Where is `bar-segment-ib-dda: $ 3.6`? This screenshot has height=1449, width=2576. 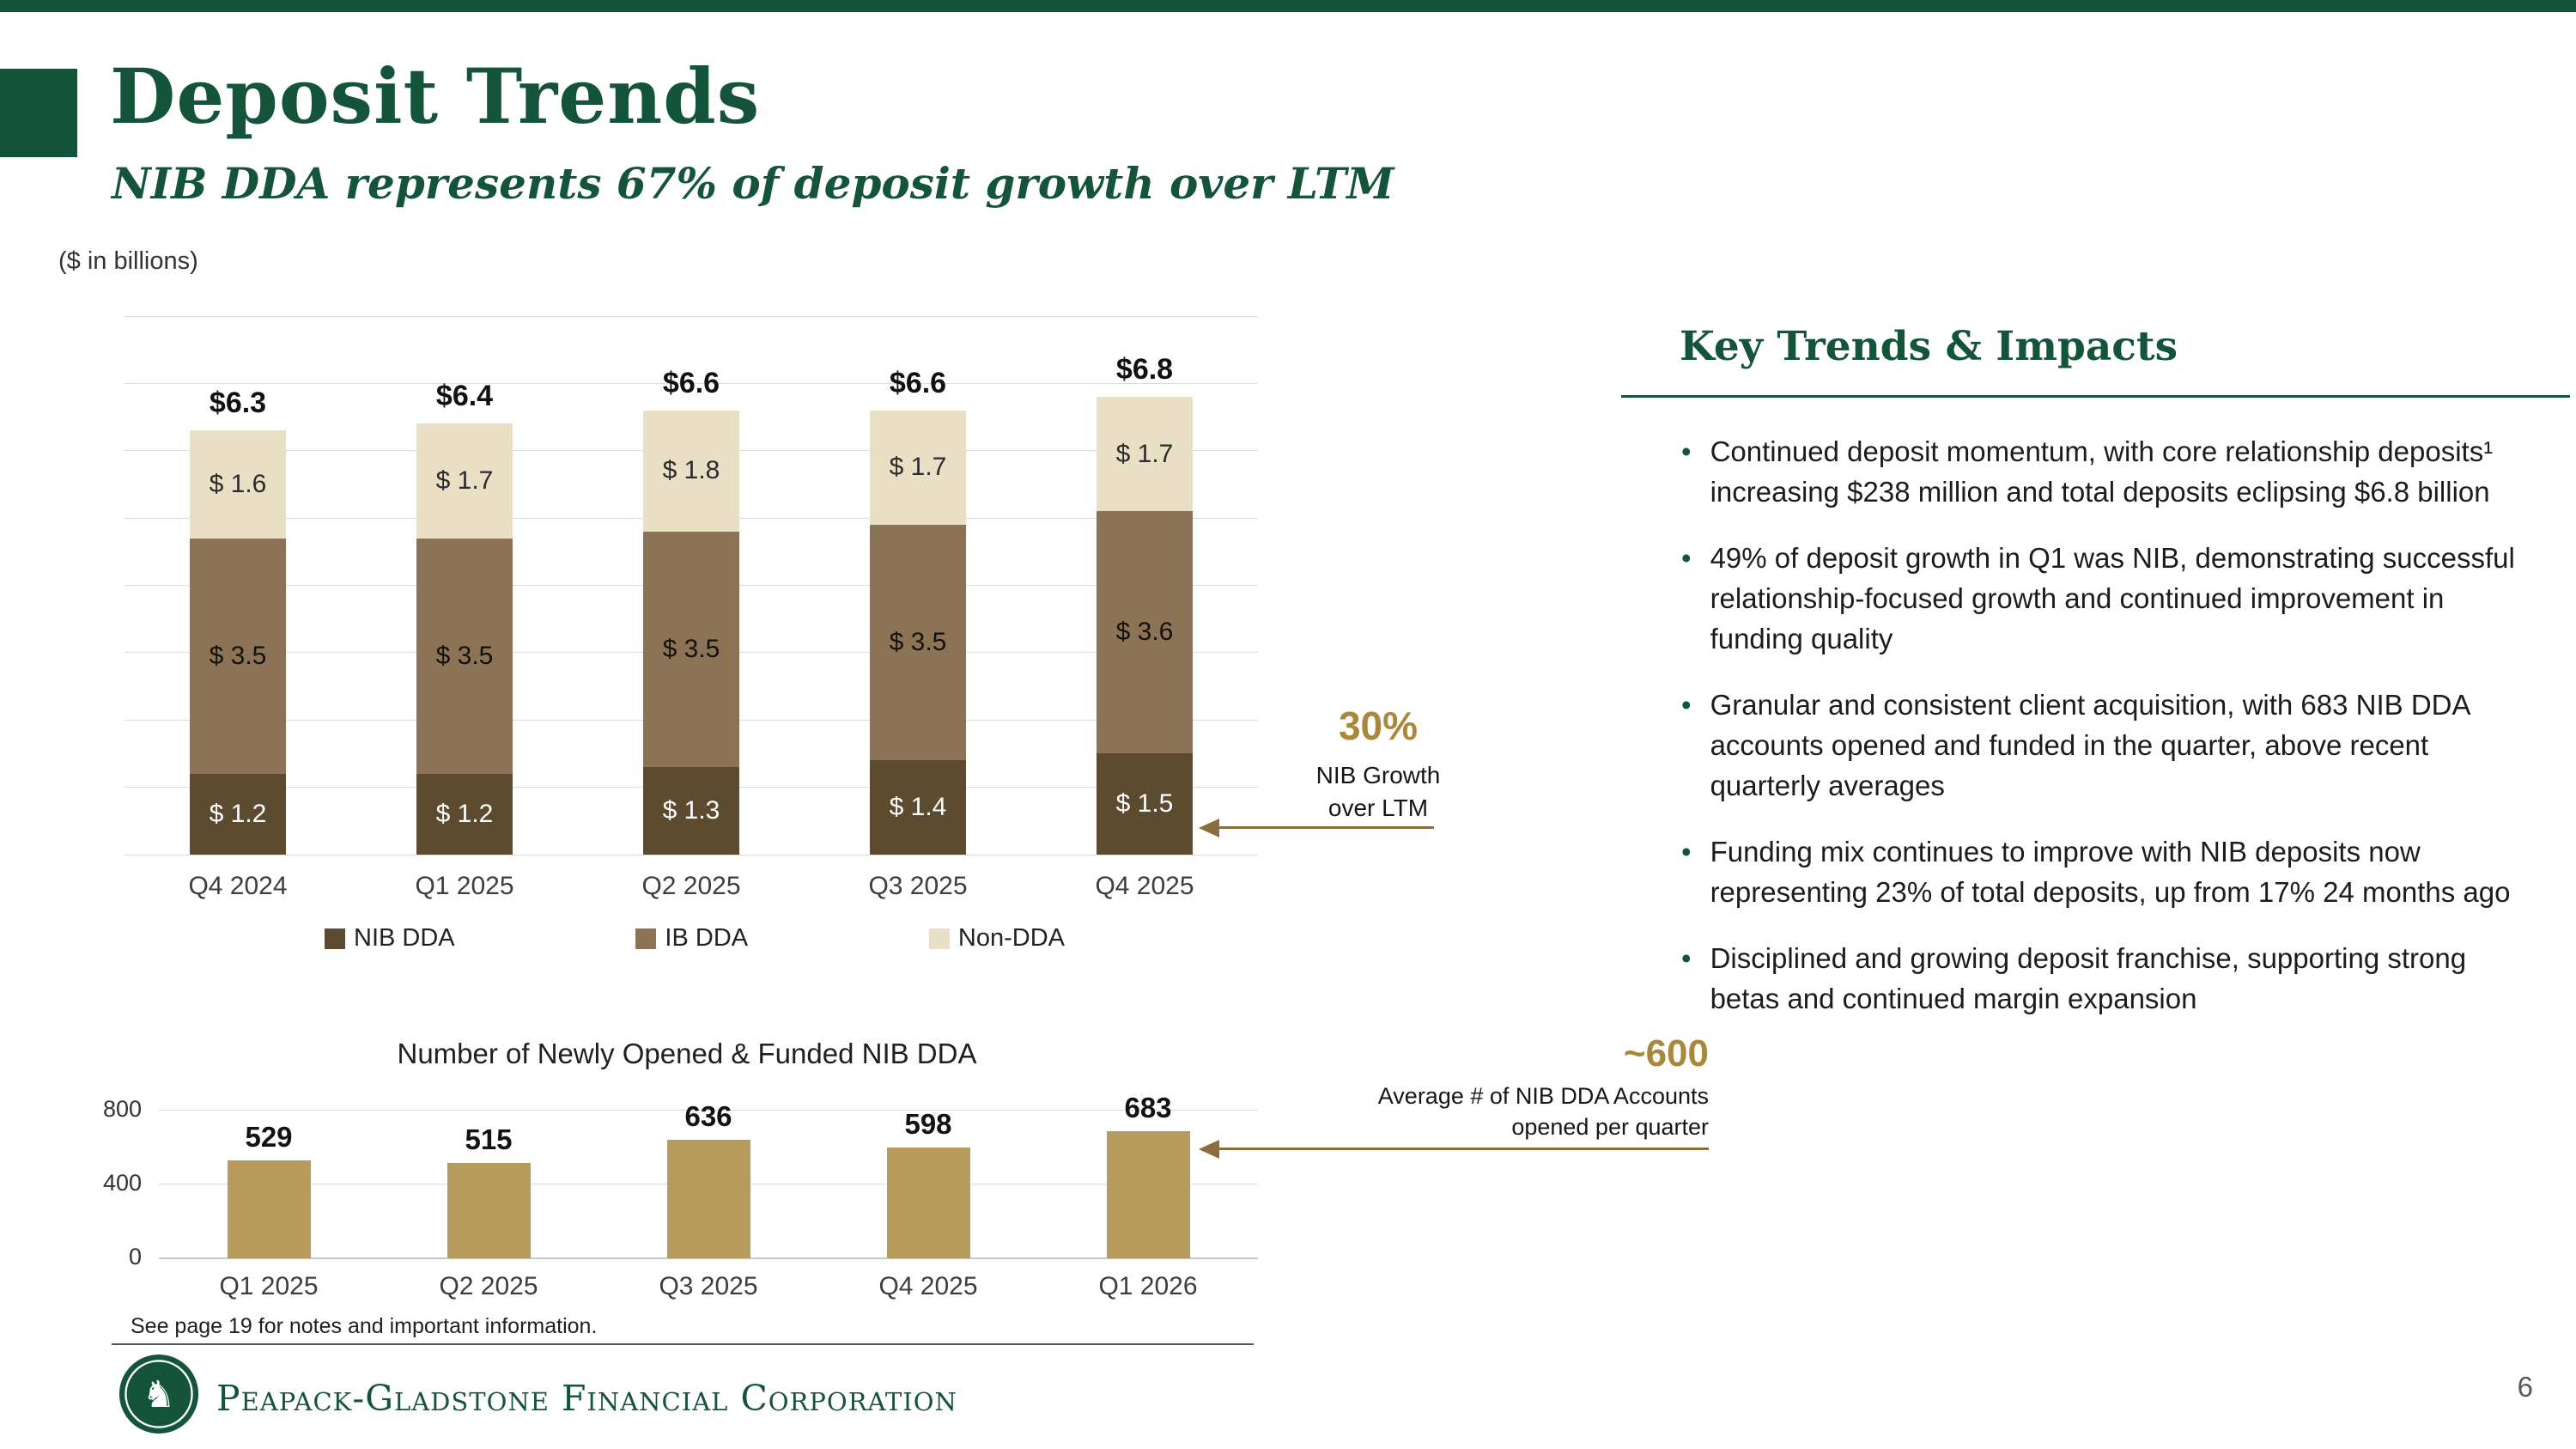
bar-segment-ib-dda: $ 3.6 is located at coordinates (1145, 632).